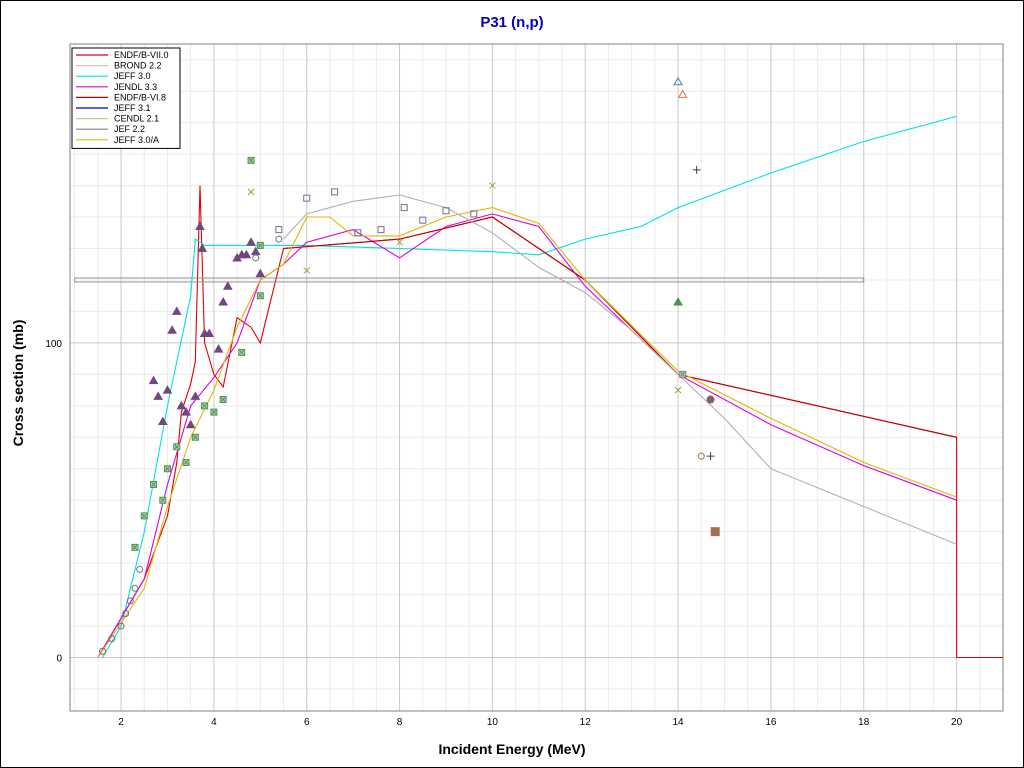  Describe the element at coordinates (136, 119) in the screenshot. I see `legend-label: CENDL 2.1` at that location.